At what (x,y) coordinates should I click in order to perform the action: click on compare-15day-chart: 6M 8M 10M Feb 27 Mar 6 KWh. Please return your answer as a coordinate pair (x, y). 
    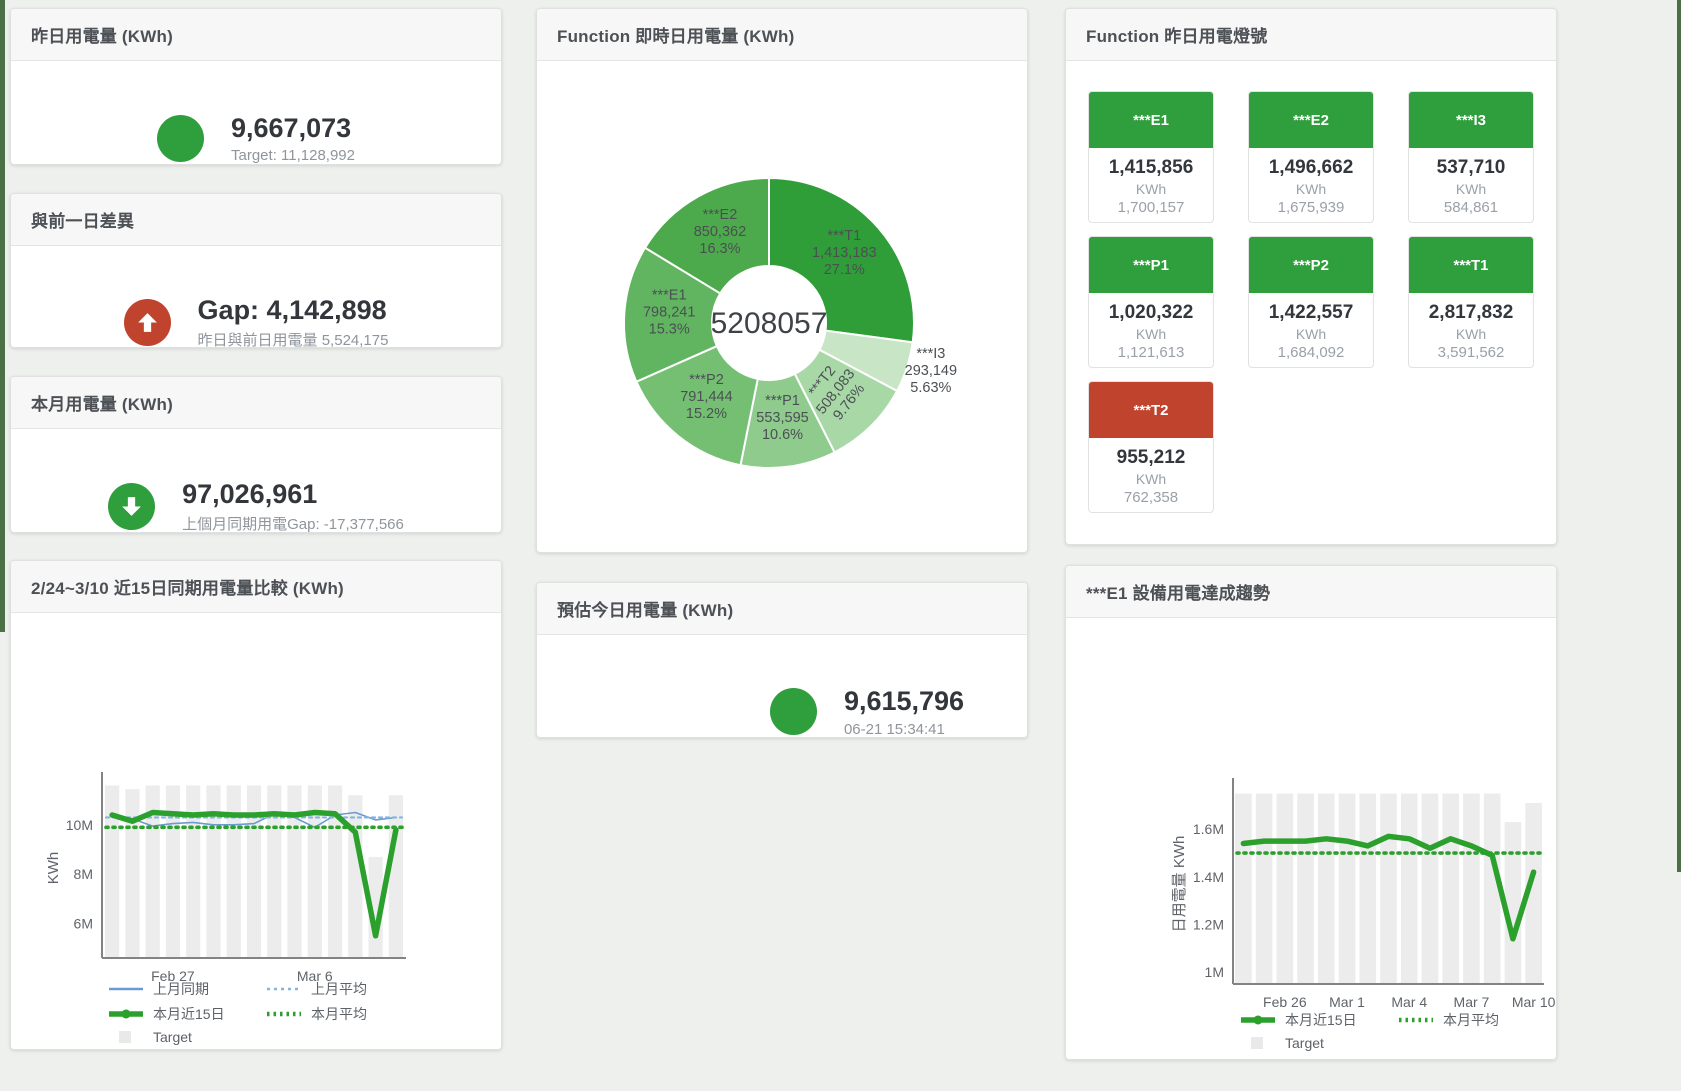
    Looking at the image, I should click on (225, 878).